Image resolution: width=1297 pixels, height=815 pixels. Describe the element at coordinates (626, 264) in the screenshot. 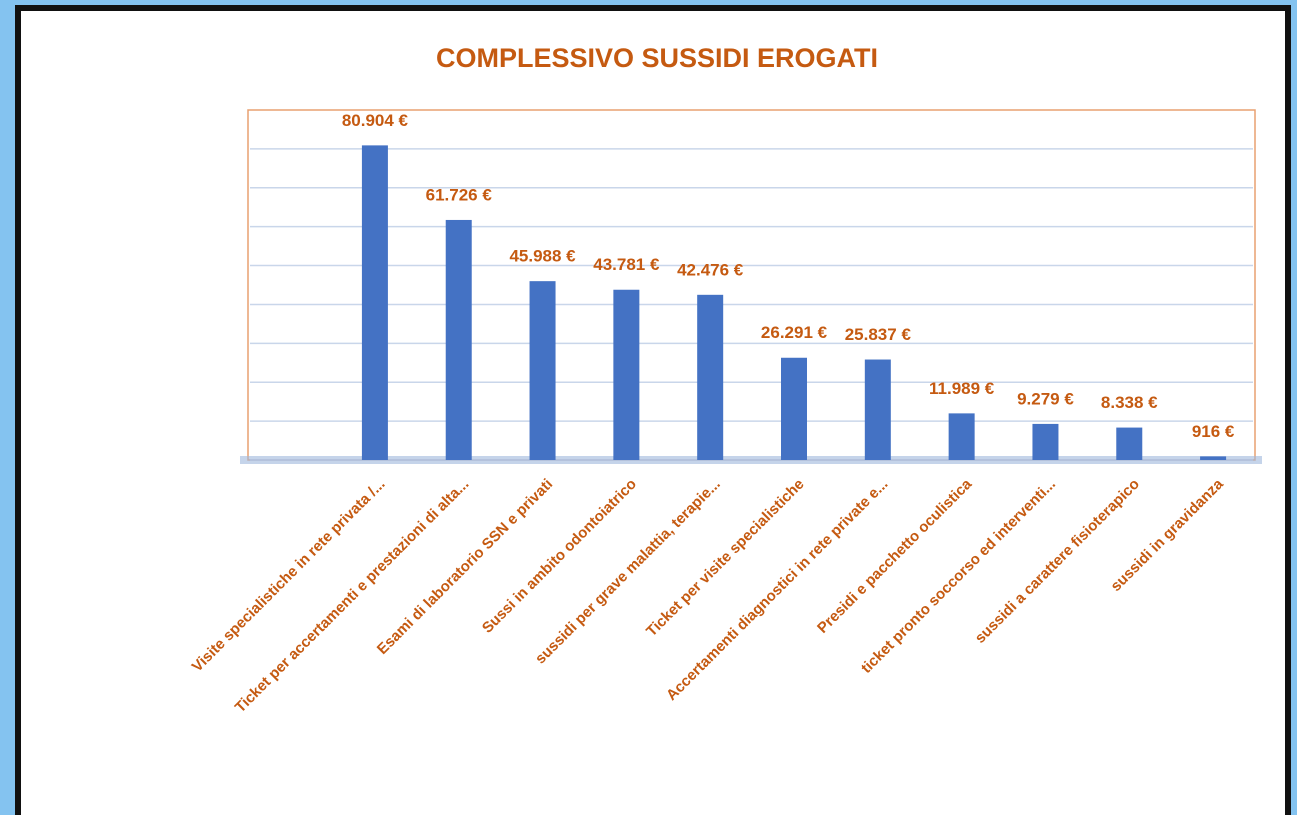

I see `data-label: 43.781 €` at that location.